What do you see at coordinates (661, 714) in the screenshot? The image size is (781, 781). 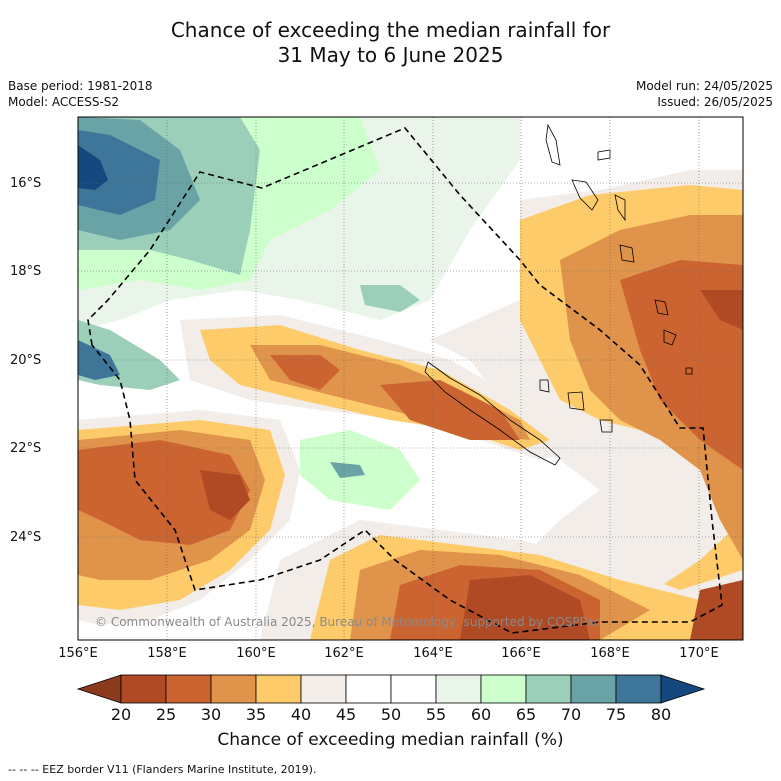 I see `colorbar-tick: 80` at bounding box center [661, 714].